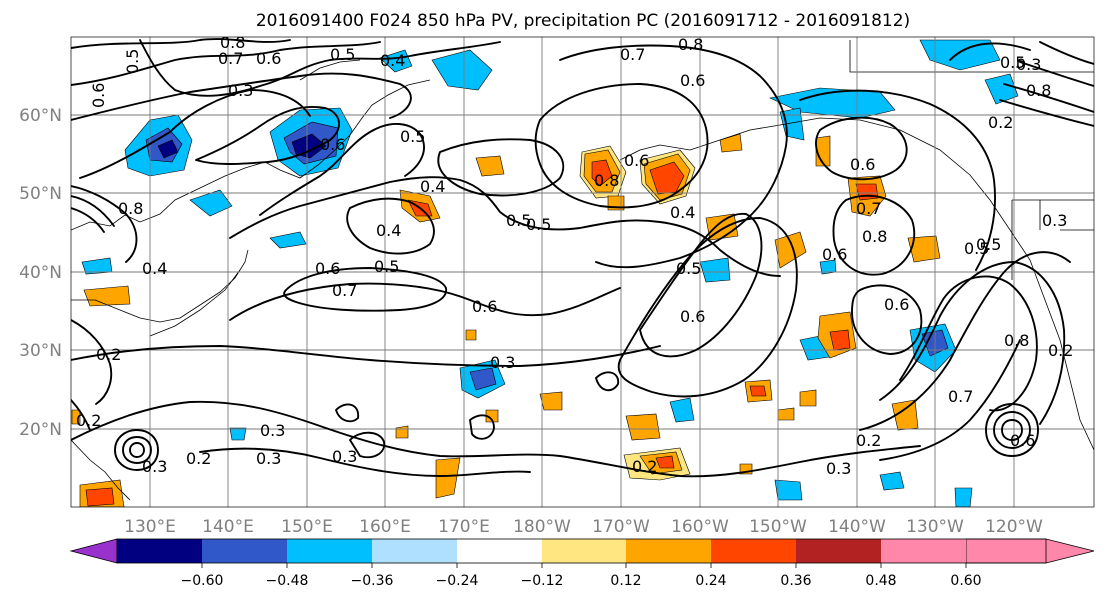 The image size is (1105, 601). I want to click on lon-label: 170°E, so click(464, 527).